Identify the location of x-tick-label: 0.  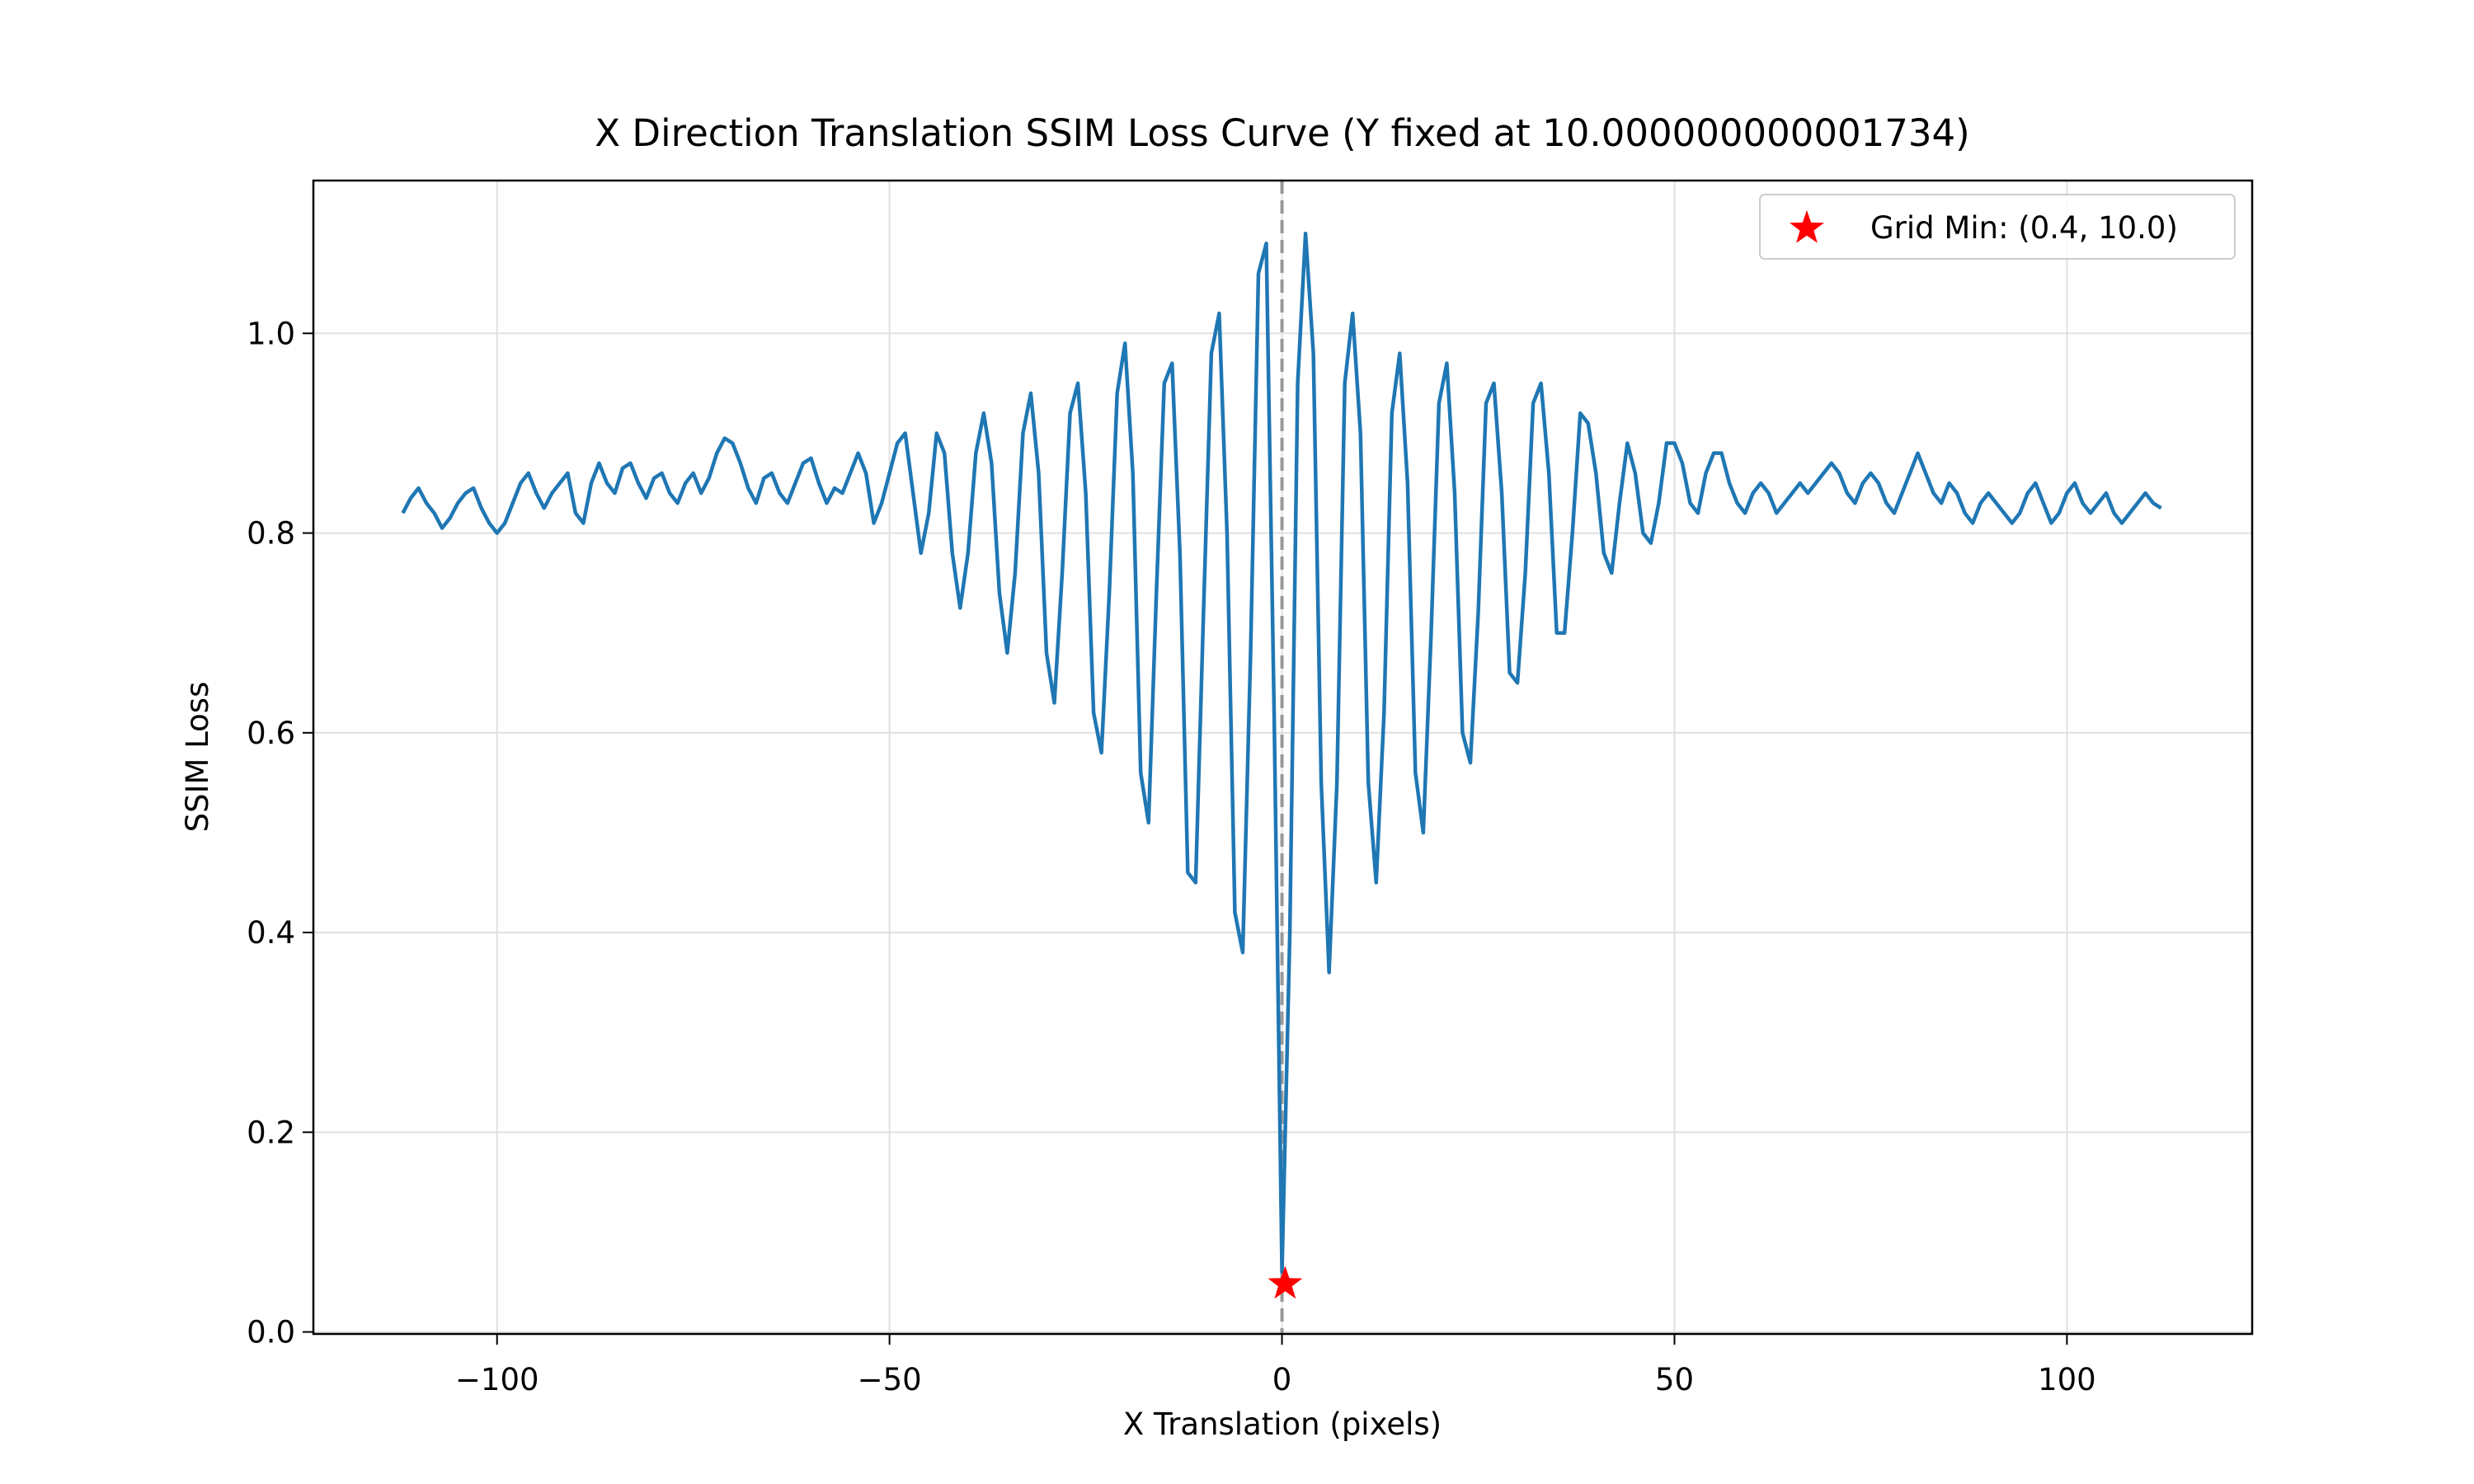
(1282, 1379).